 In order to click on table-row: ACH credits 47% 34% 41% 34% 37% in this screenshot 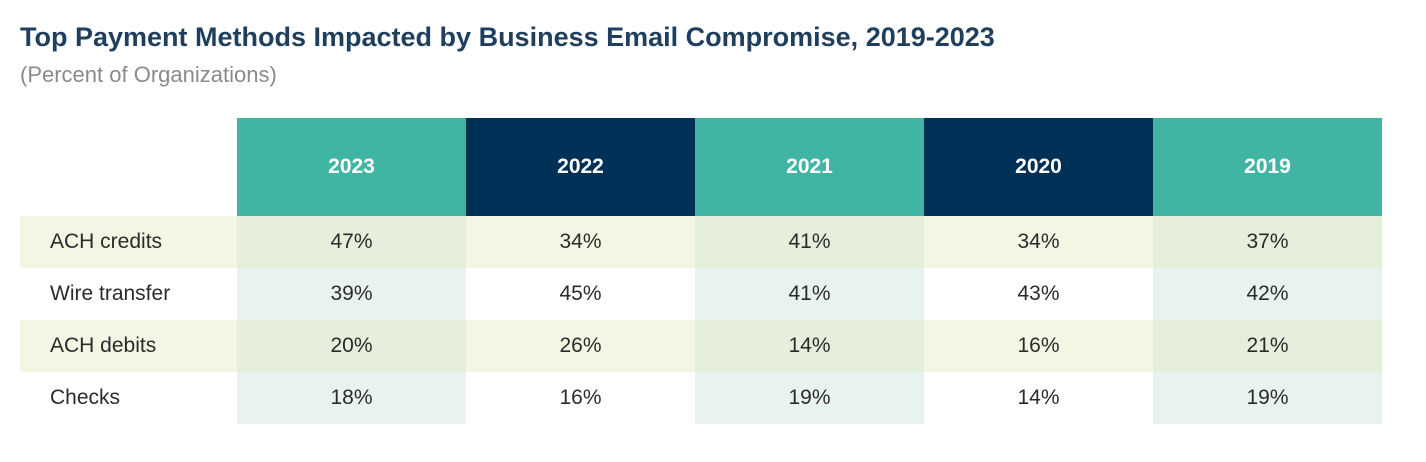, I will do `click(701, 242)`.